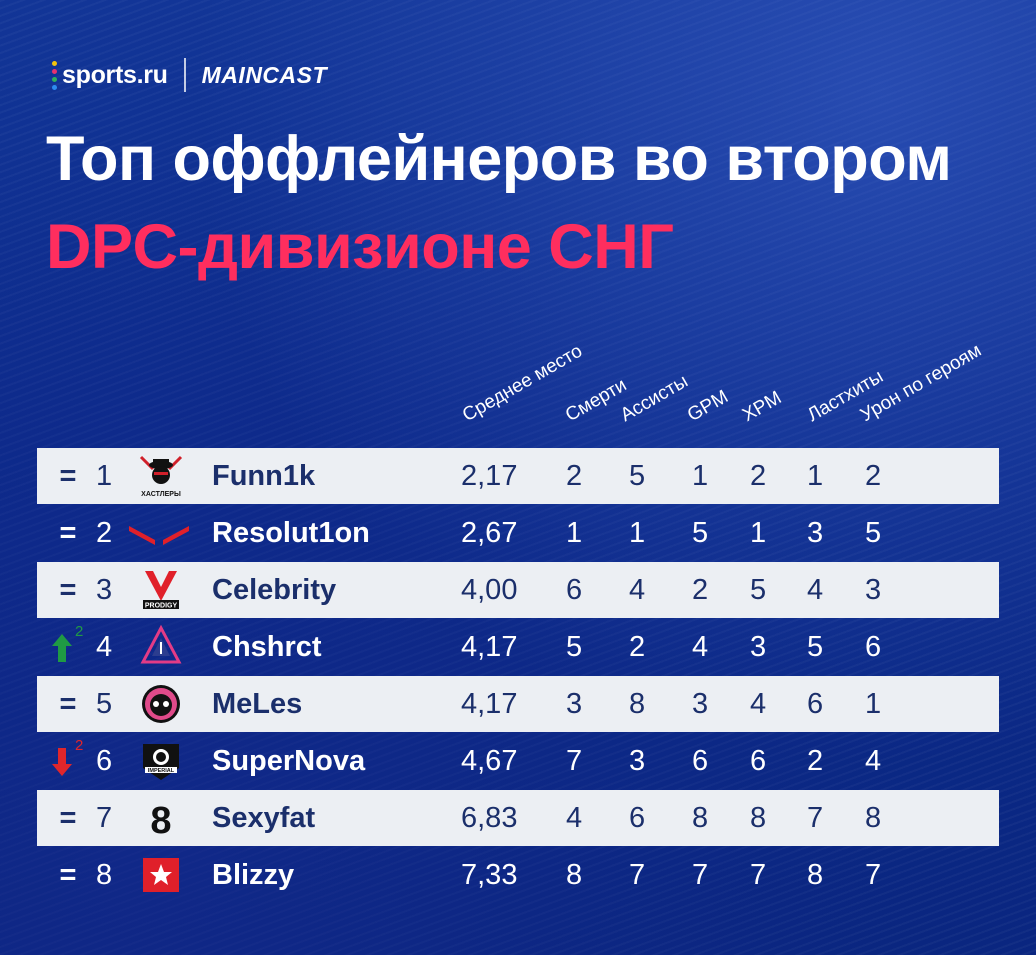 This screenshot has width=1036, height=955. I want to click on xpm-value: 1, so click(758, 533).